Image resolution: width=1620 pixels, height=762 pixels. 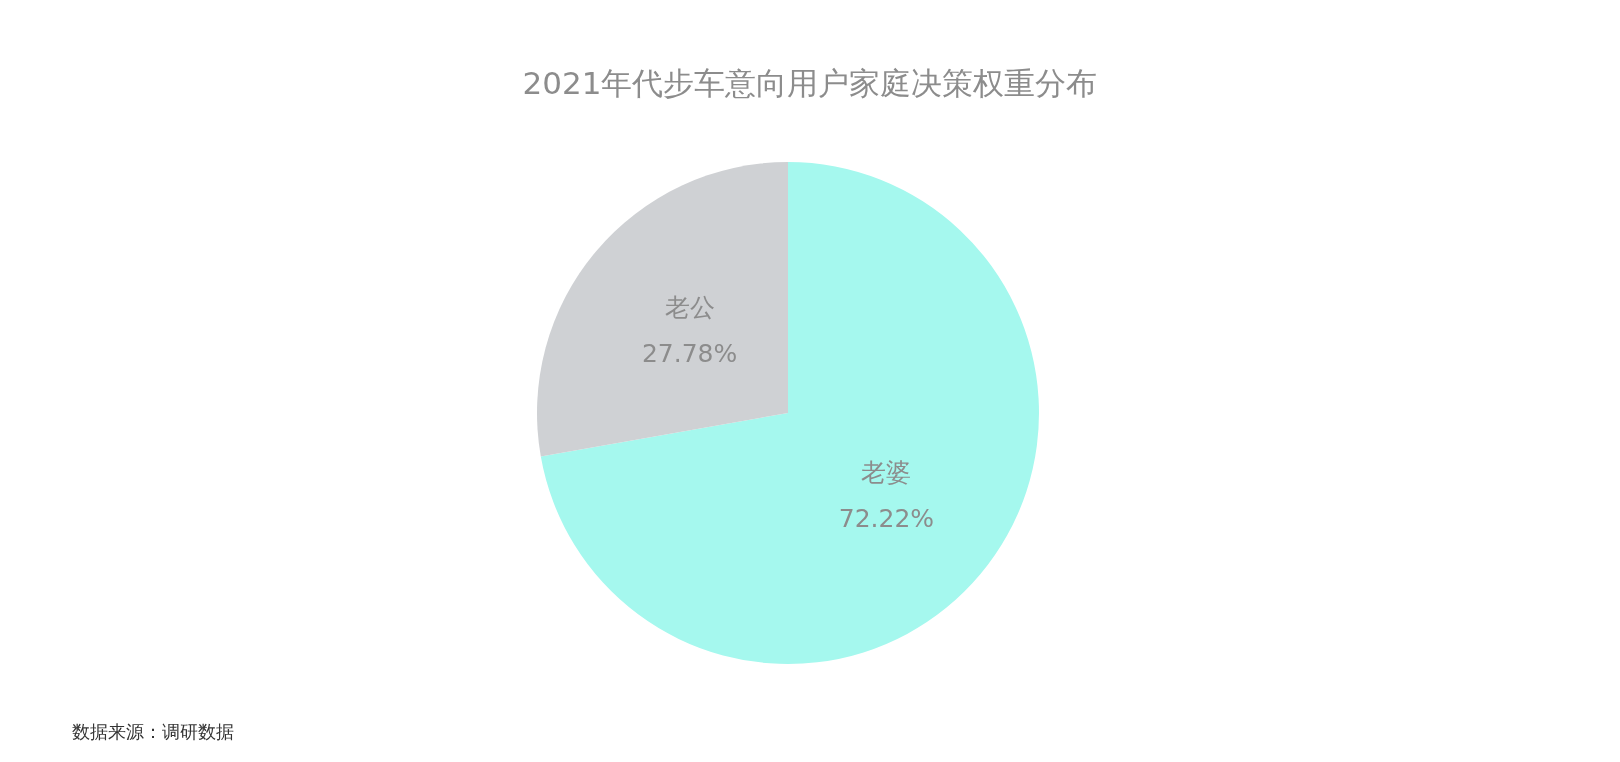 What do you see at coordinates (689, 307) in the screenshot?
I see `slice-label: 老公` at bounding box center [689, 307].